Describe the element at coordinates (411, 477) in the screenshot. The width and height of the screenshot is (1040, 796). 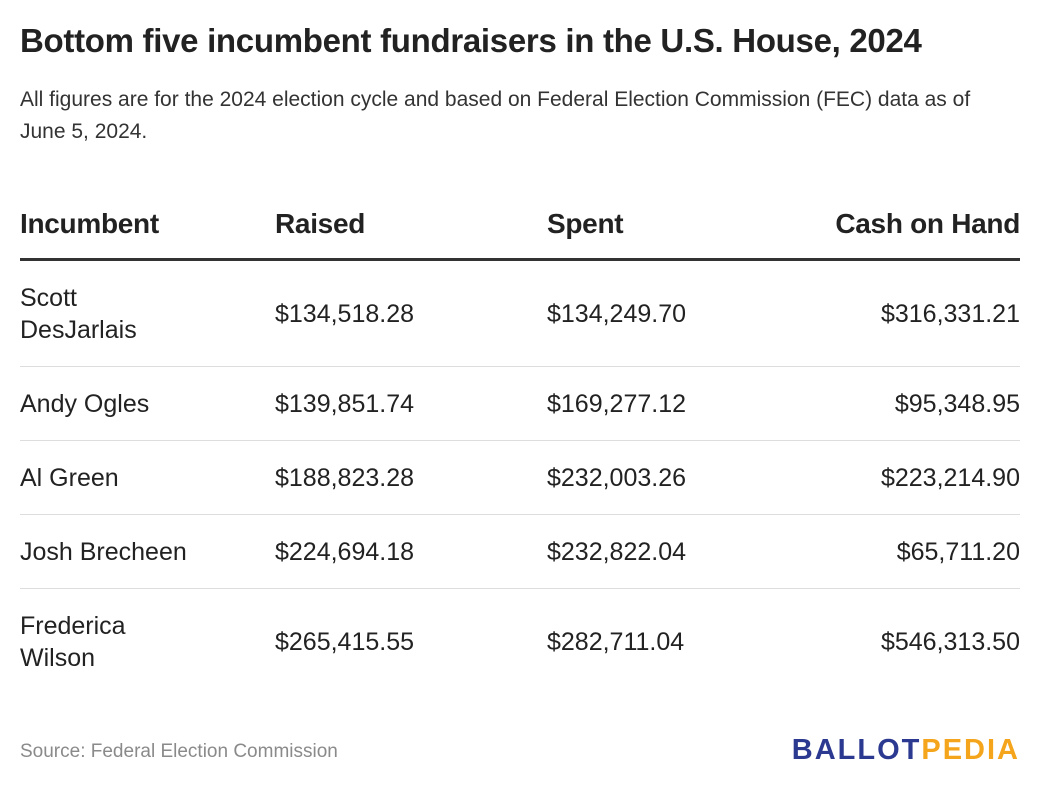
I see `cell-raised: $188,823.28` at that location.